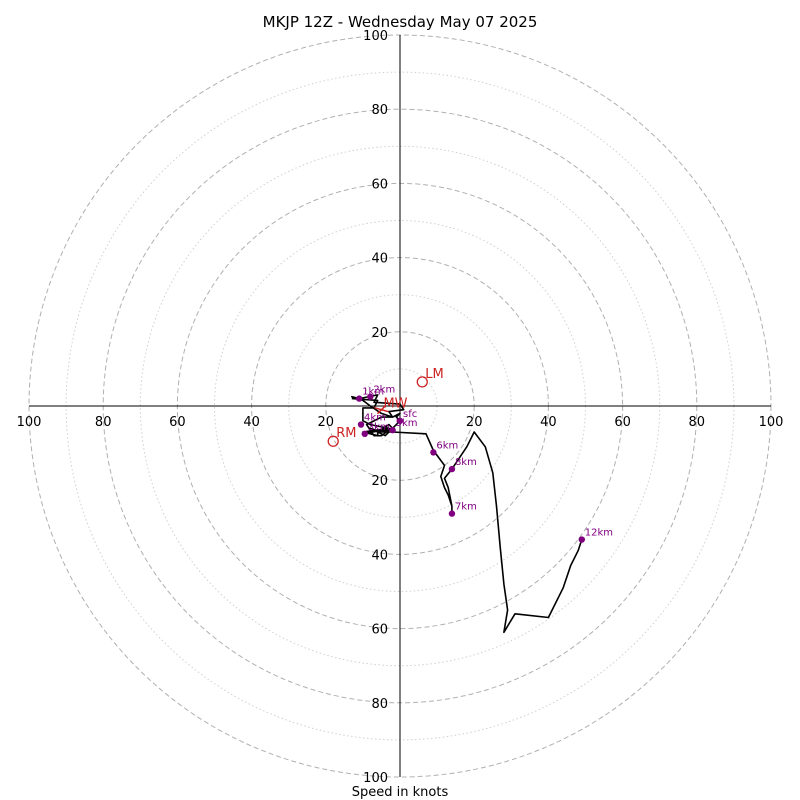  I want to click on height-marker-7km, so click(452, 513).